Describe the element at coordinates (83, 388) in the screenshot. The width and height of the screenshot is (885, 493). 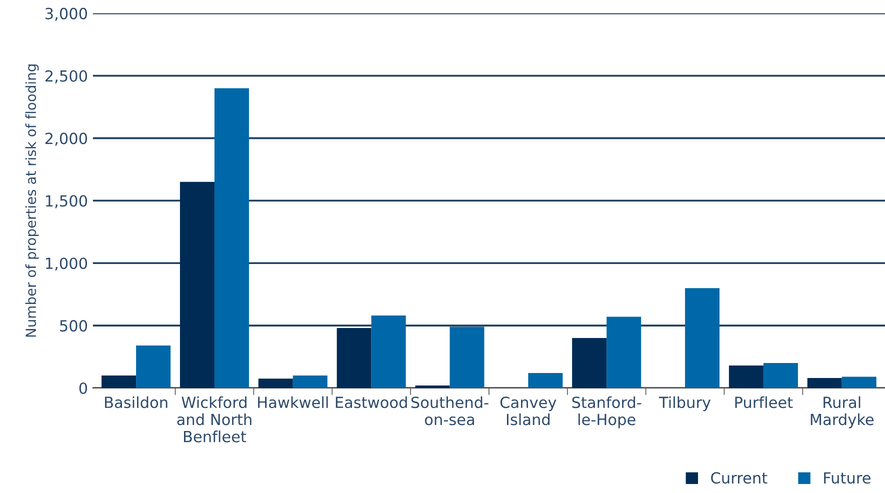
I see `y-tick-label: 0` at that location.